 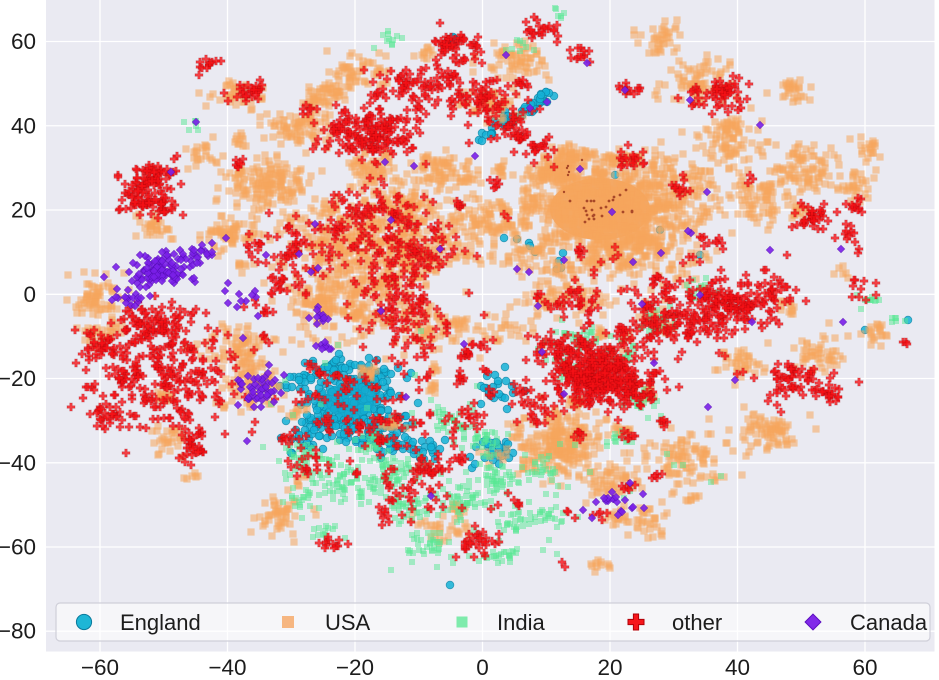 I want to click on svg-text: −80, so click(x=18, y=631).